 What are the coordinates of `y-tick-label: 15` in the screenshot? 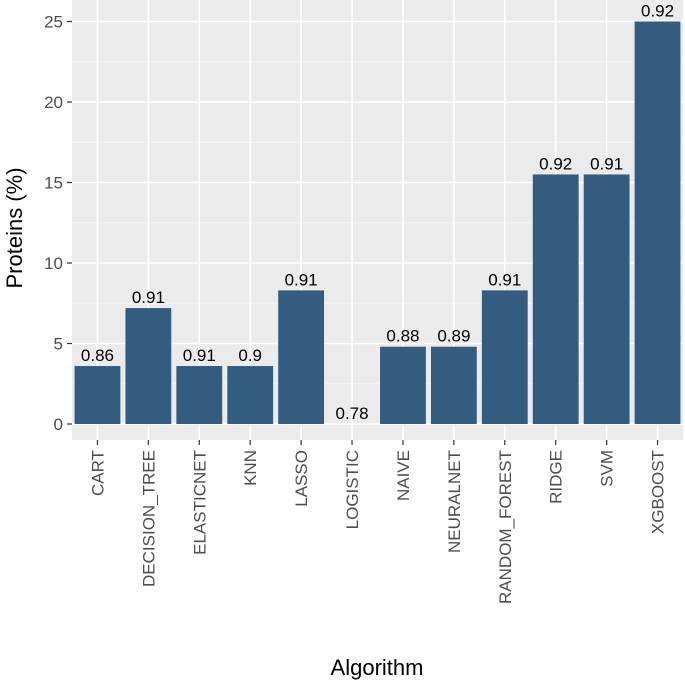 It's located at (53, 183).